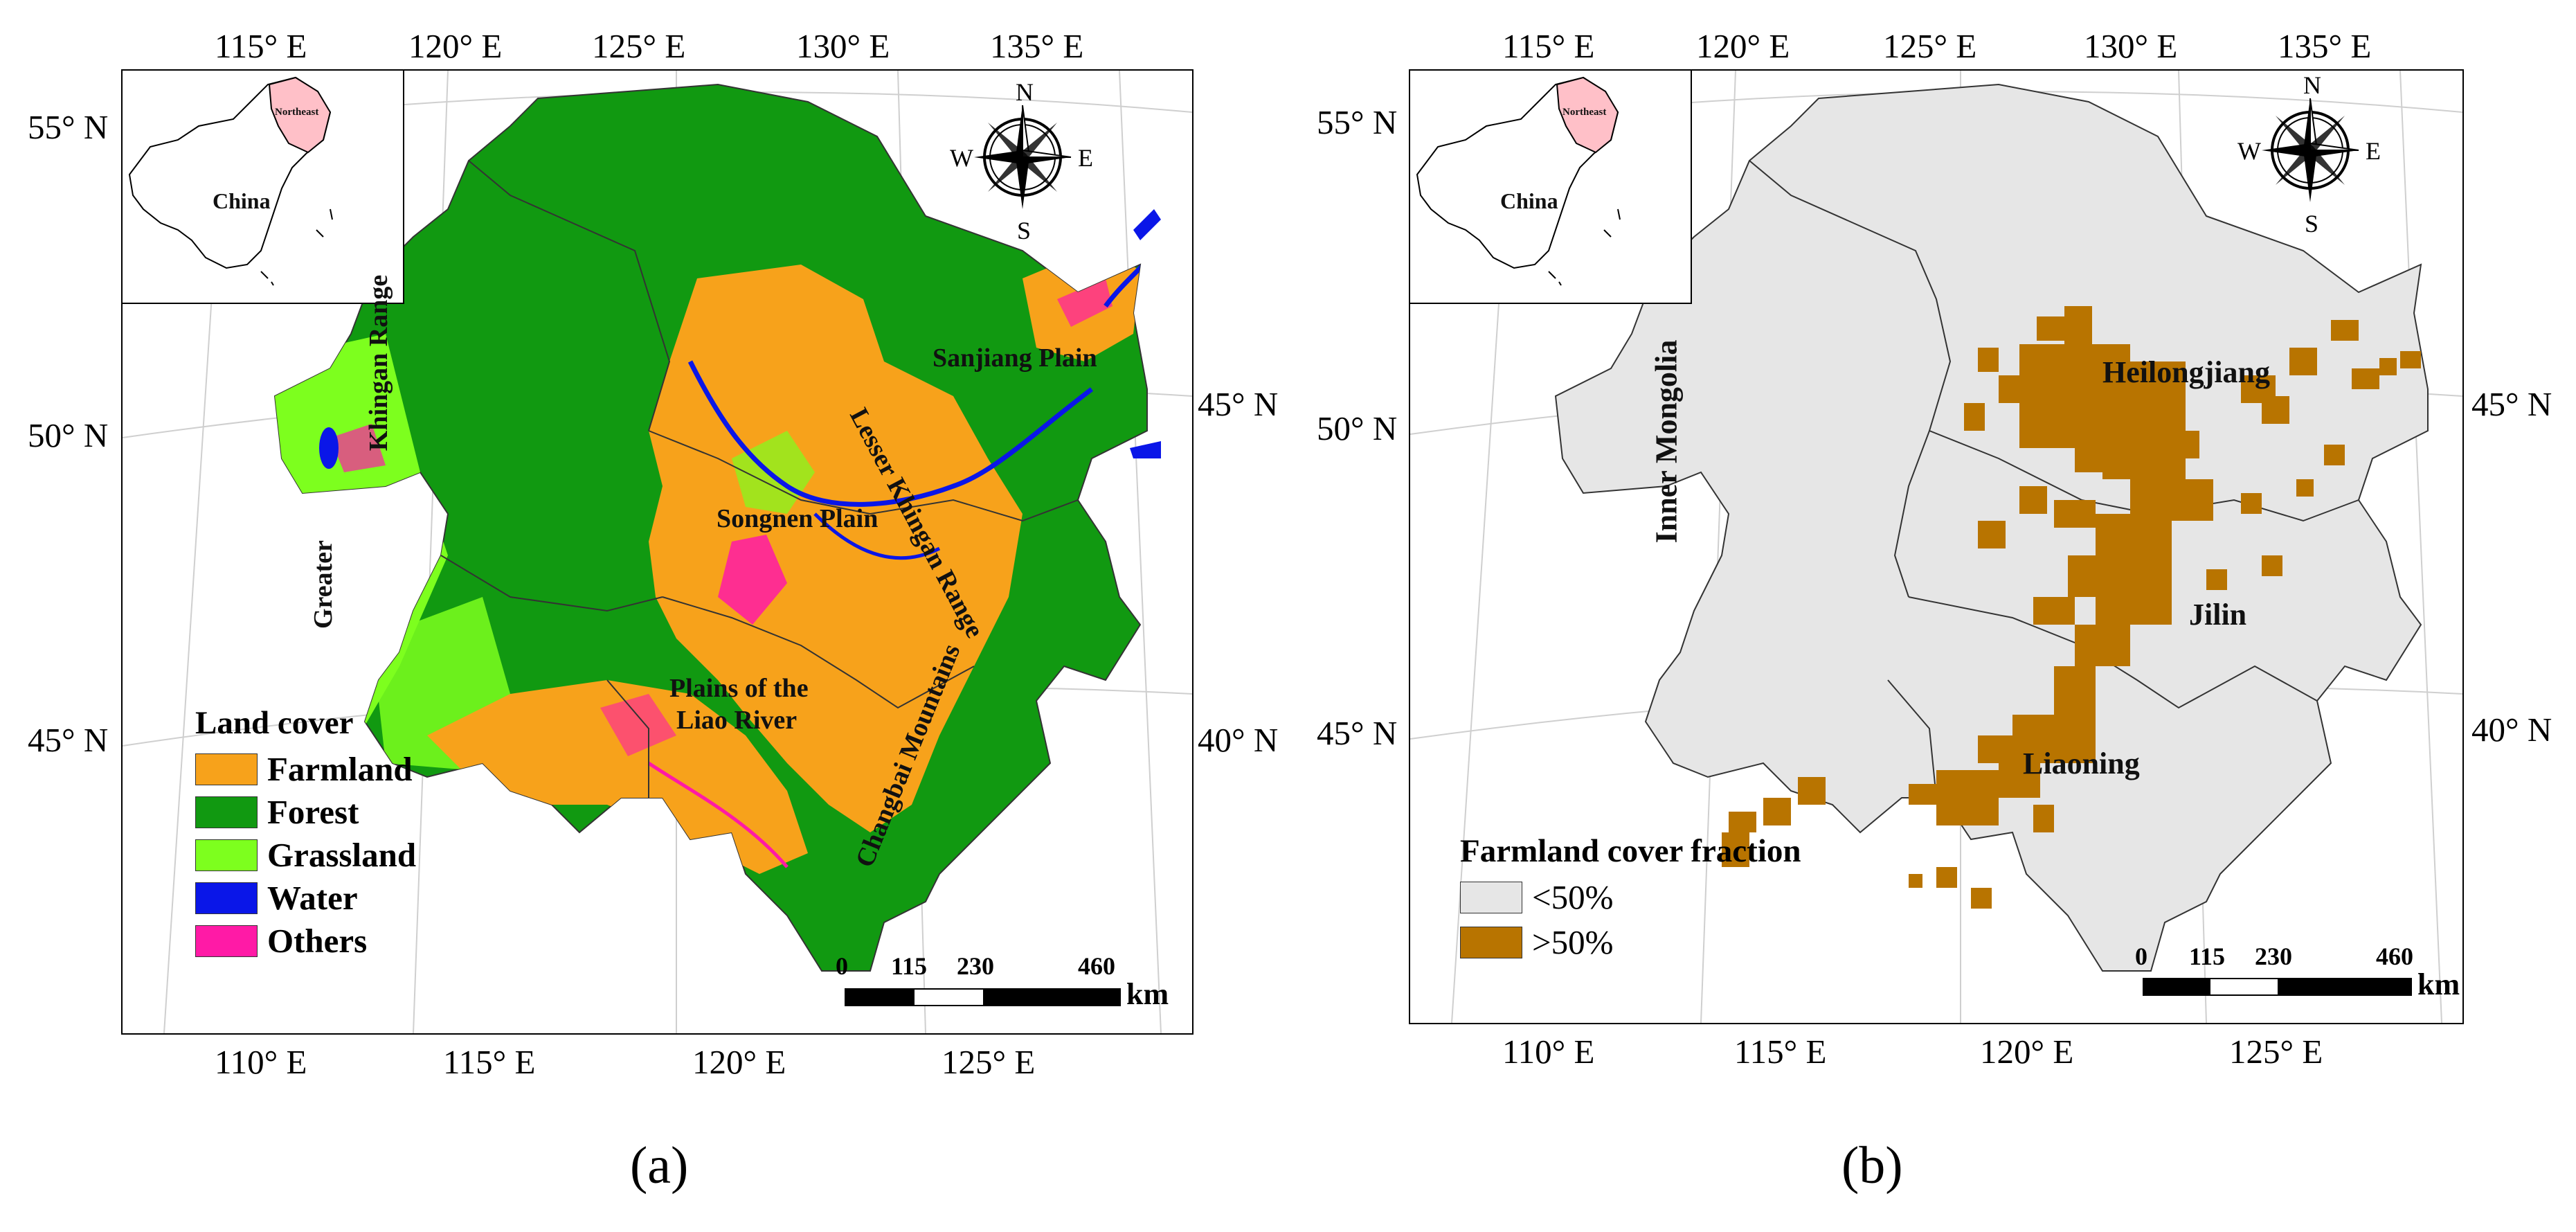 This screenshot has width=2576, height=1232. I want to click on inset-map-b: China Northeast, so click(1551, 187).